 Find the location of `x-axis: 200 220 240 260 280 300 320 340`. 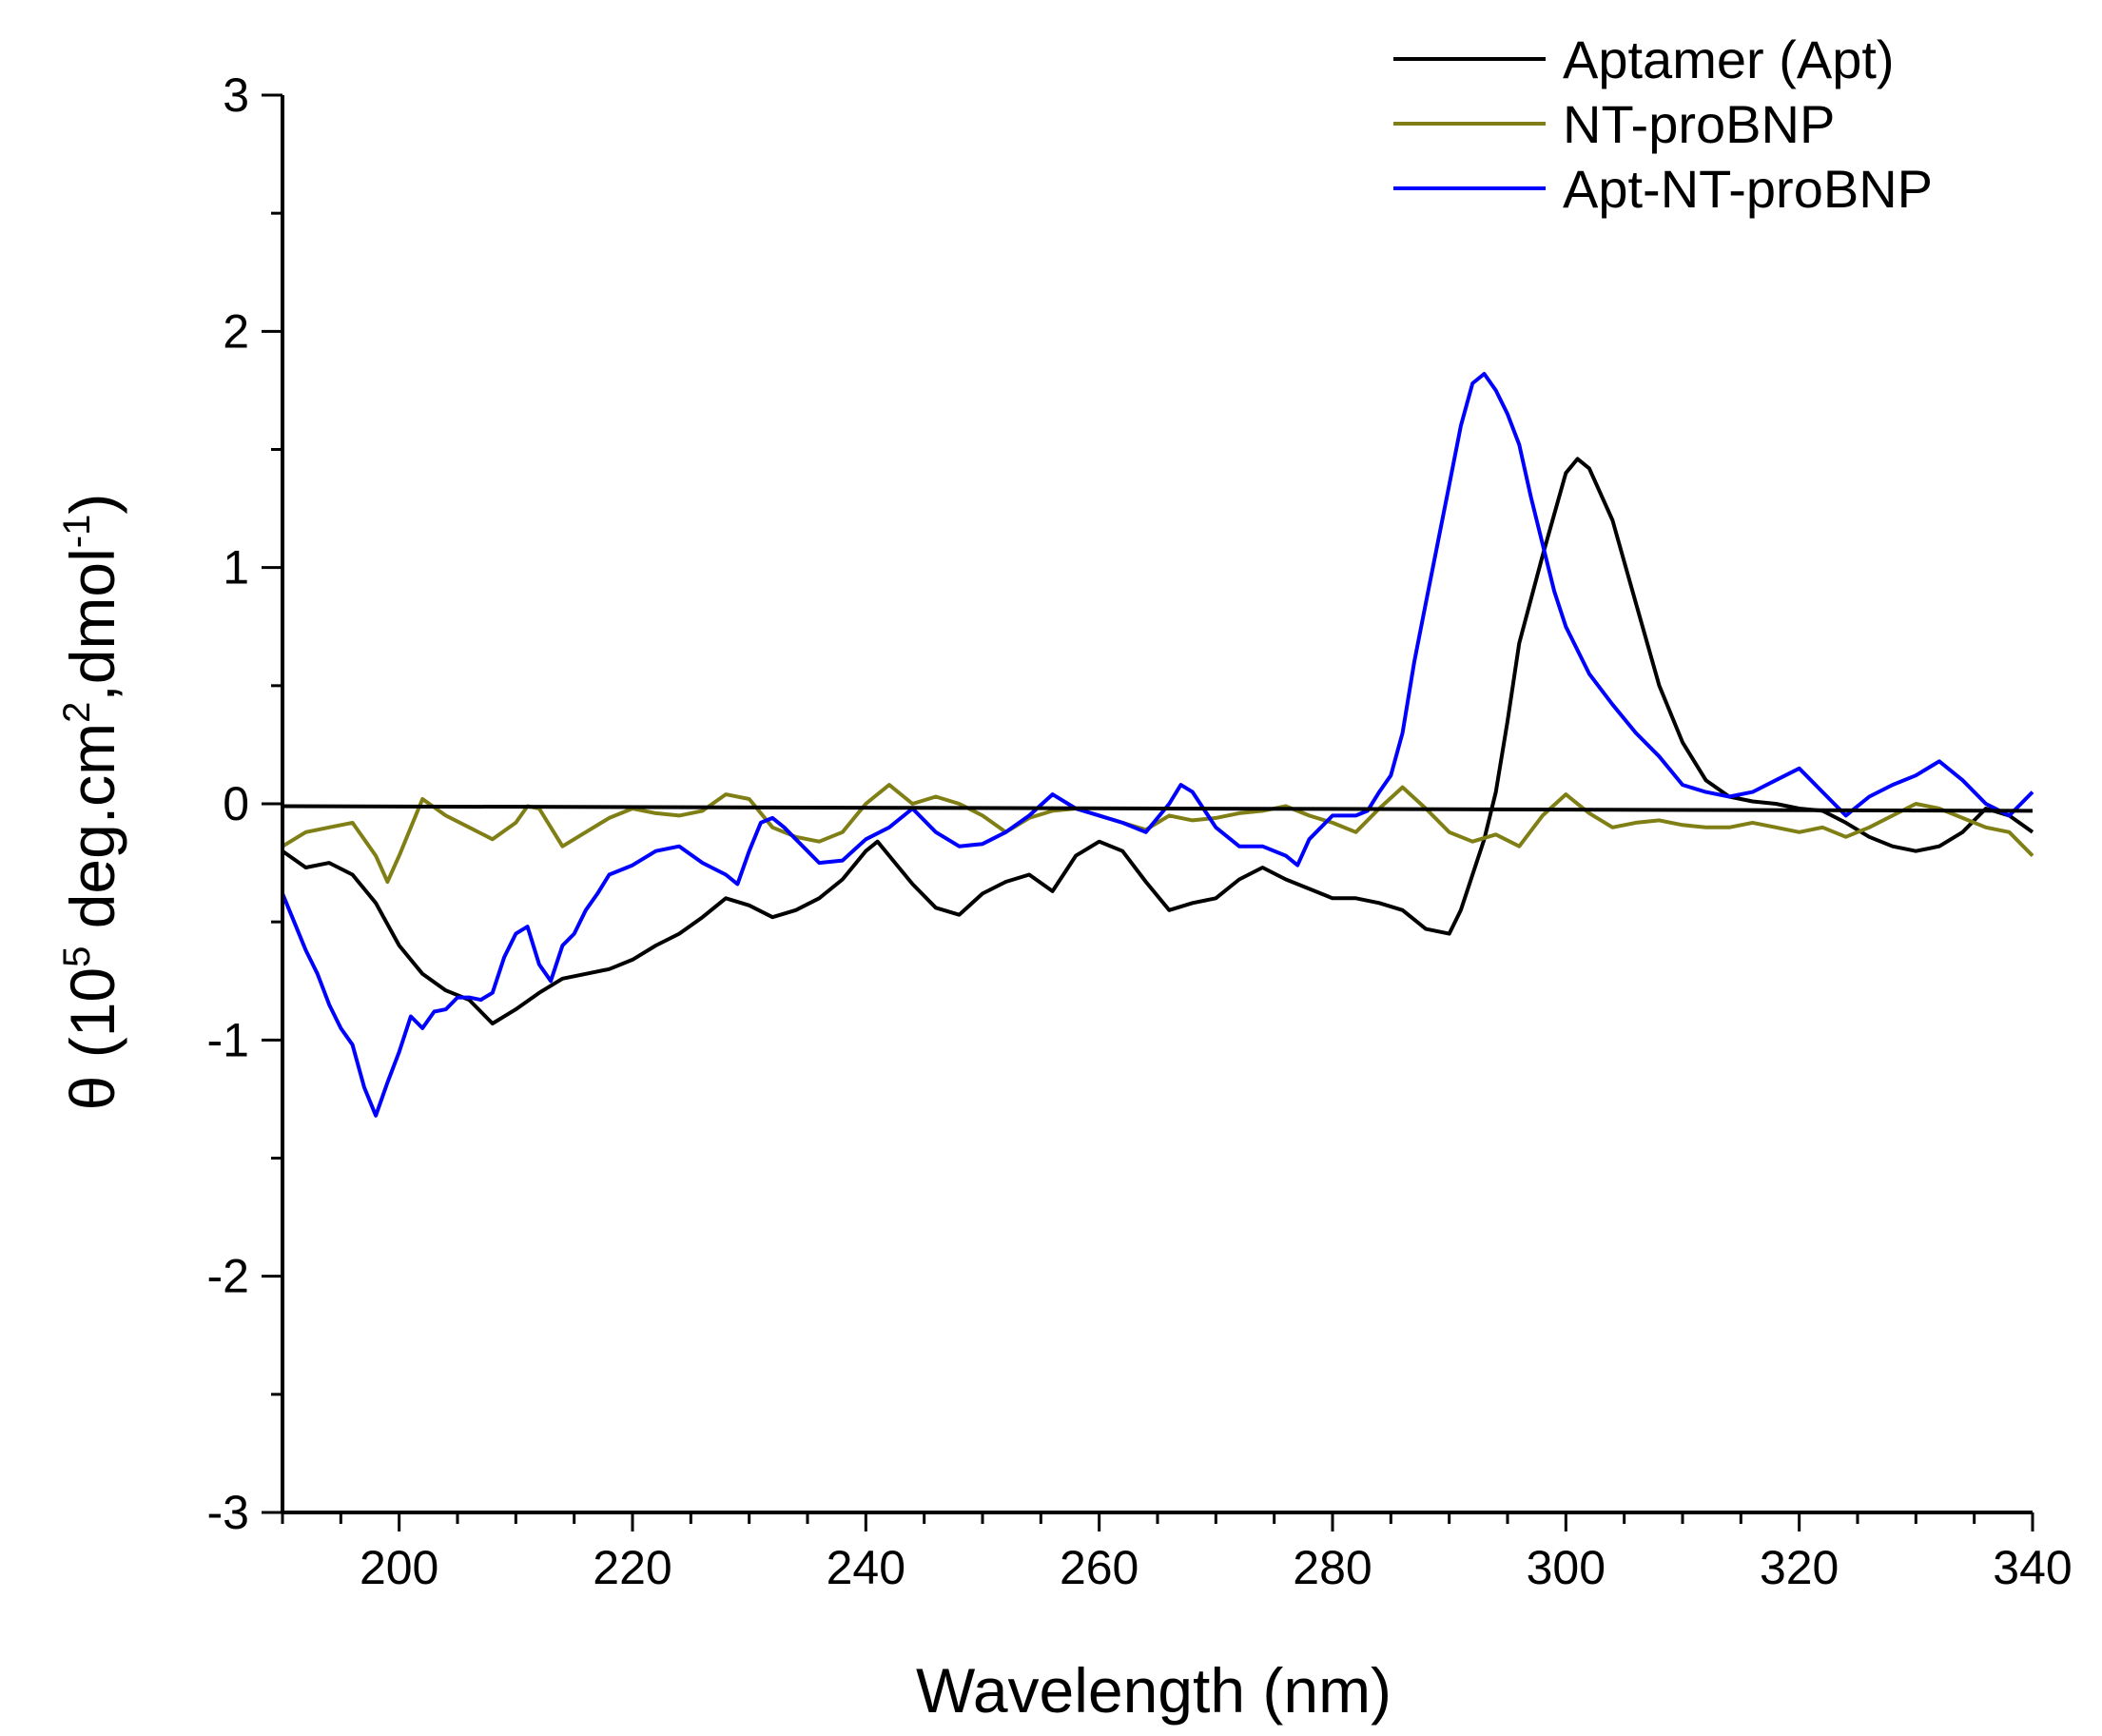

x-axis: 200 220 240 260 280 300 320 340 is located at coordinates (1177, 1553).